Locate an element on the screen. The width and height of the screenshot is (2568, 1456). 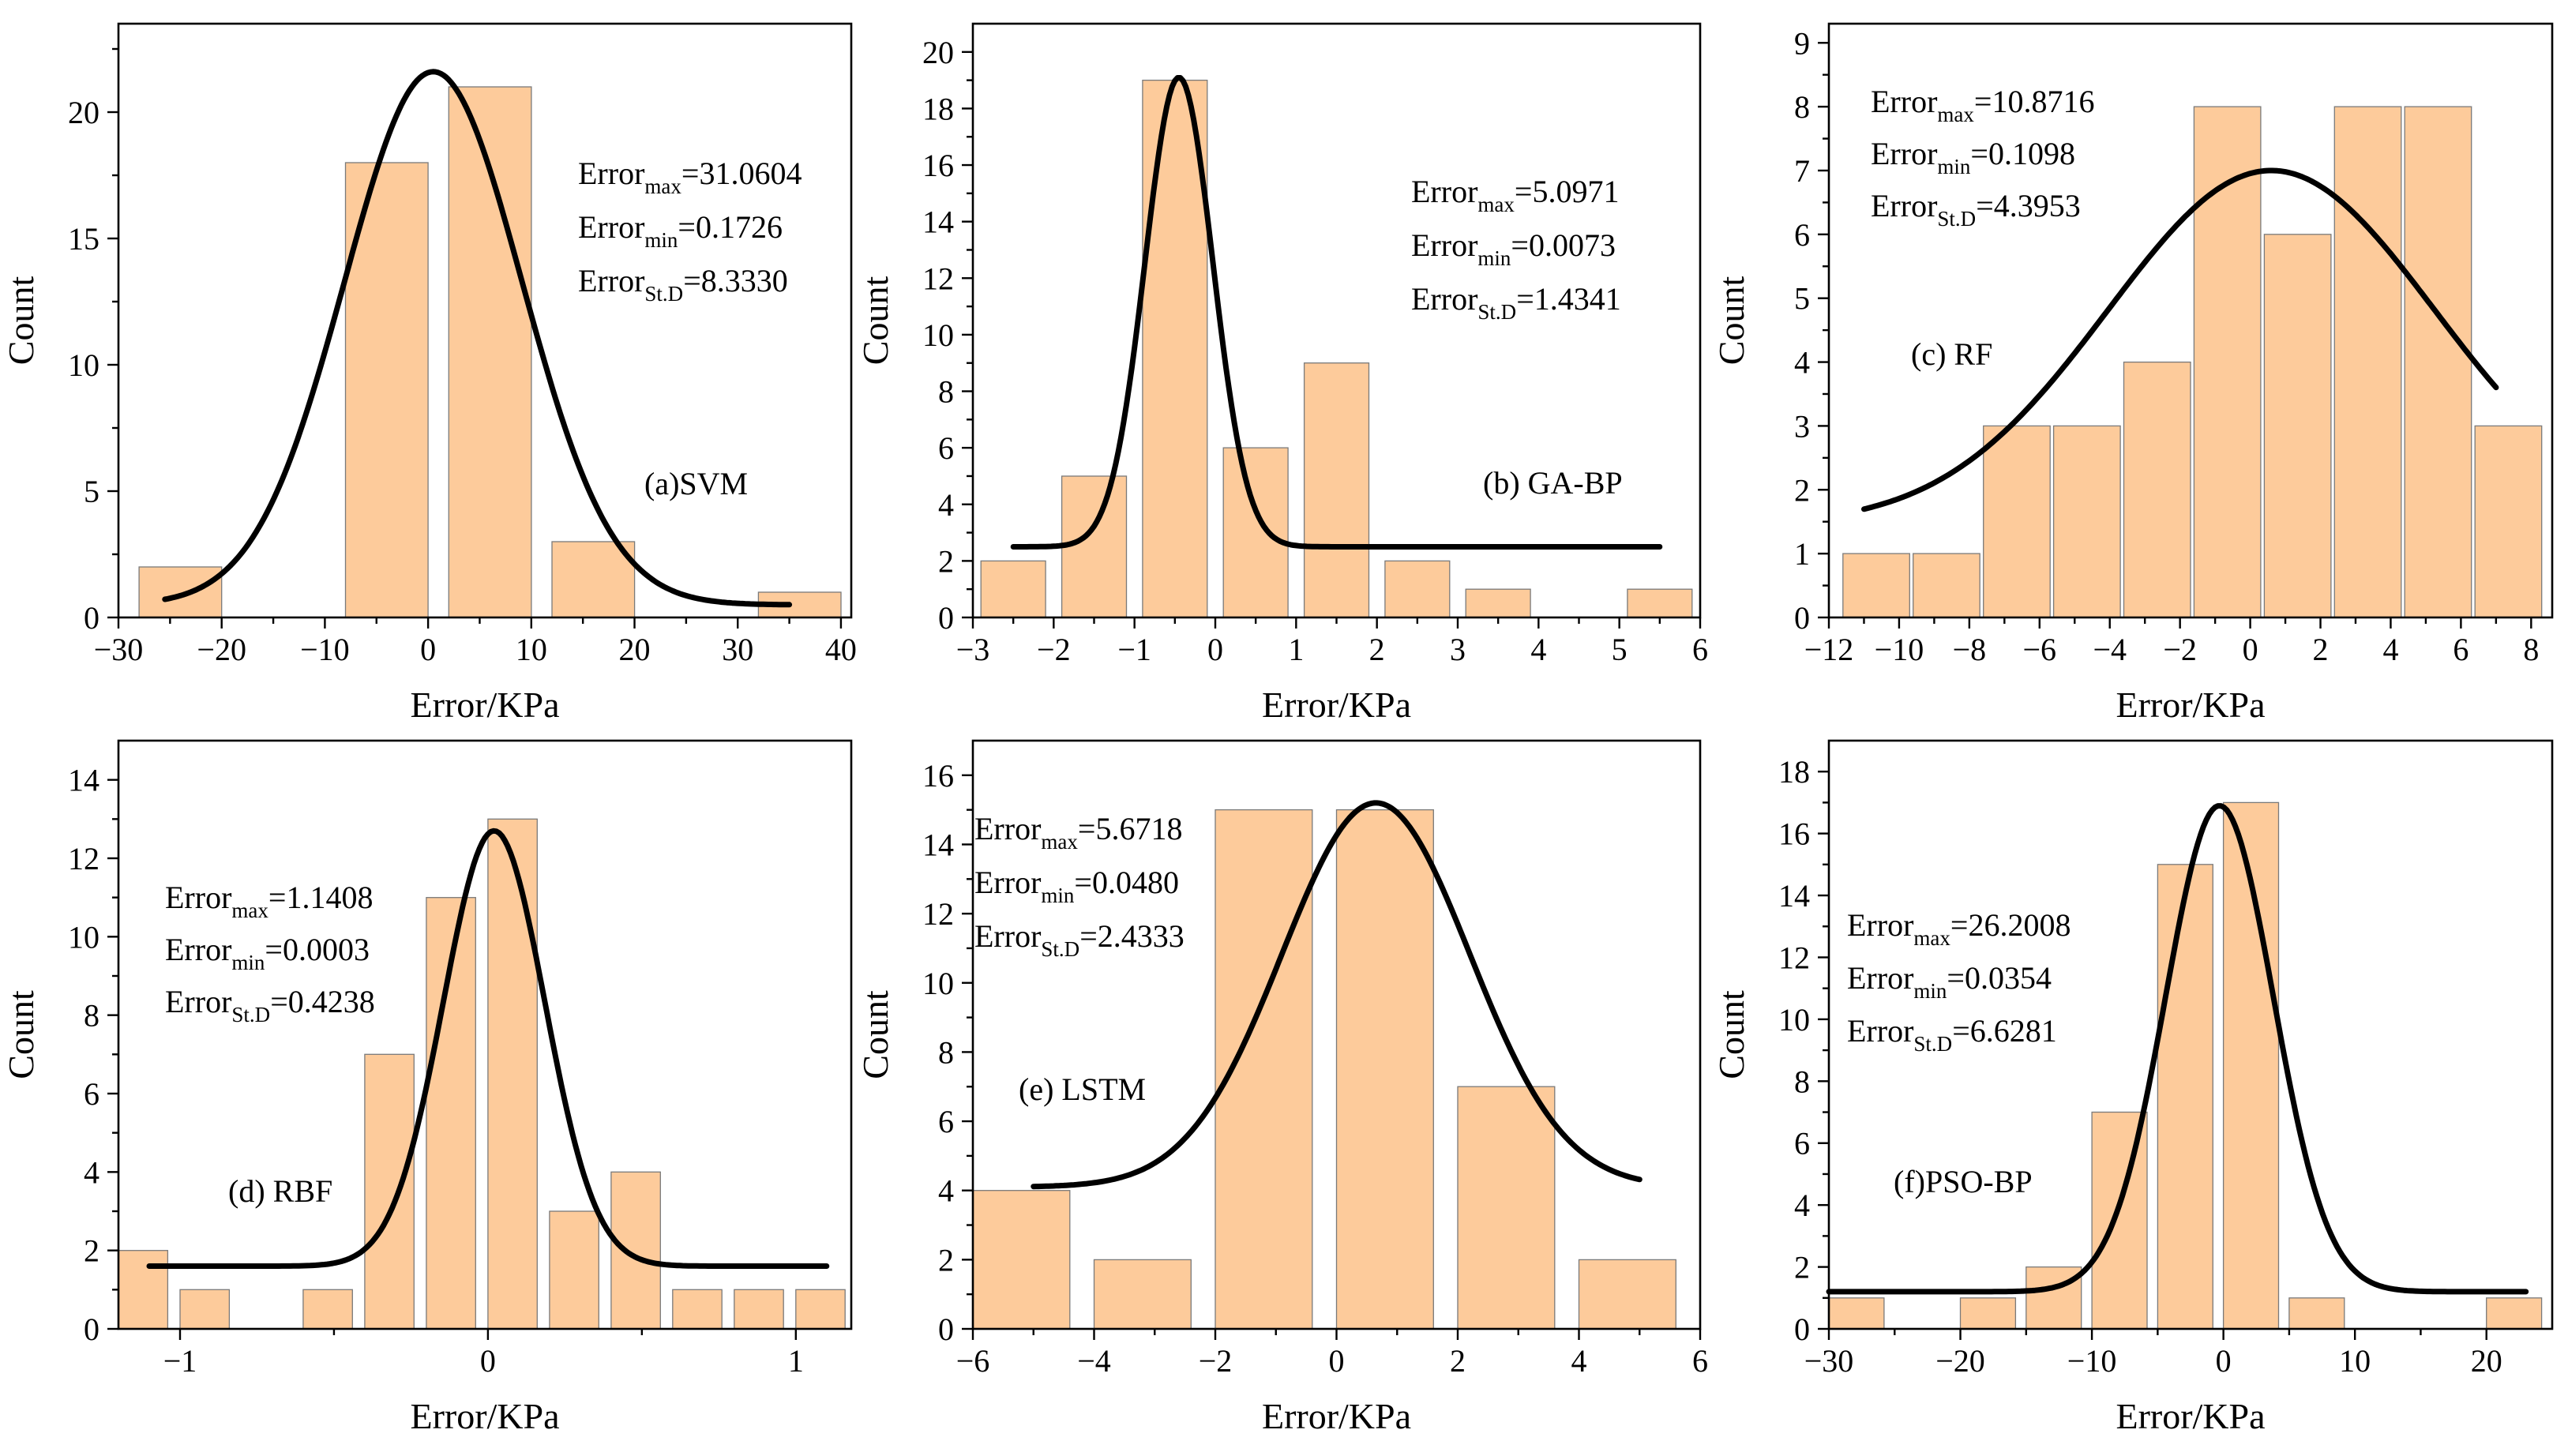
panel-label: (d) RBF is located at coordinates (280, 1191).